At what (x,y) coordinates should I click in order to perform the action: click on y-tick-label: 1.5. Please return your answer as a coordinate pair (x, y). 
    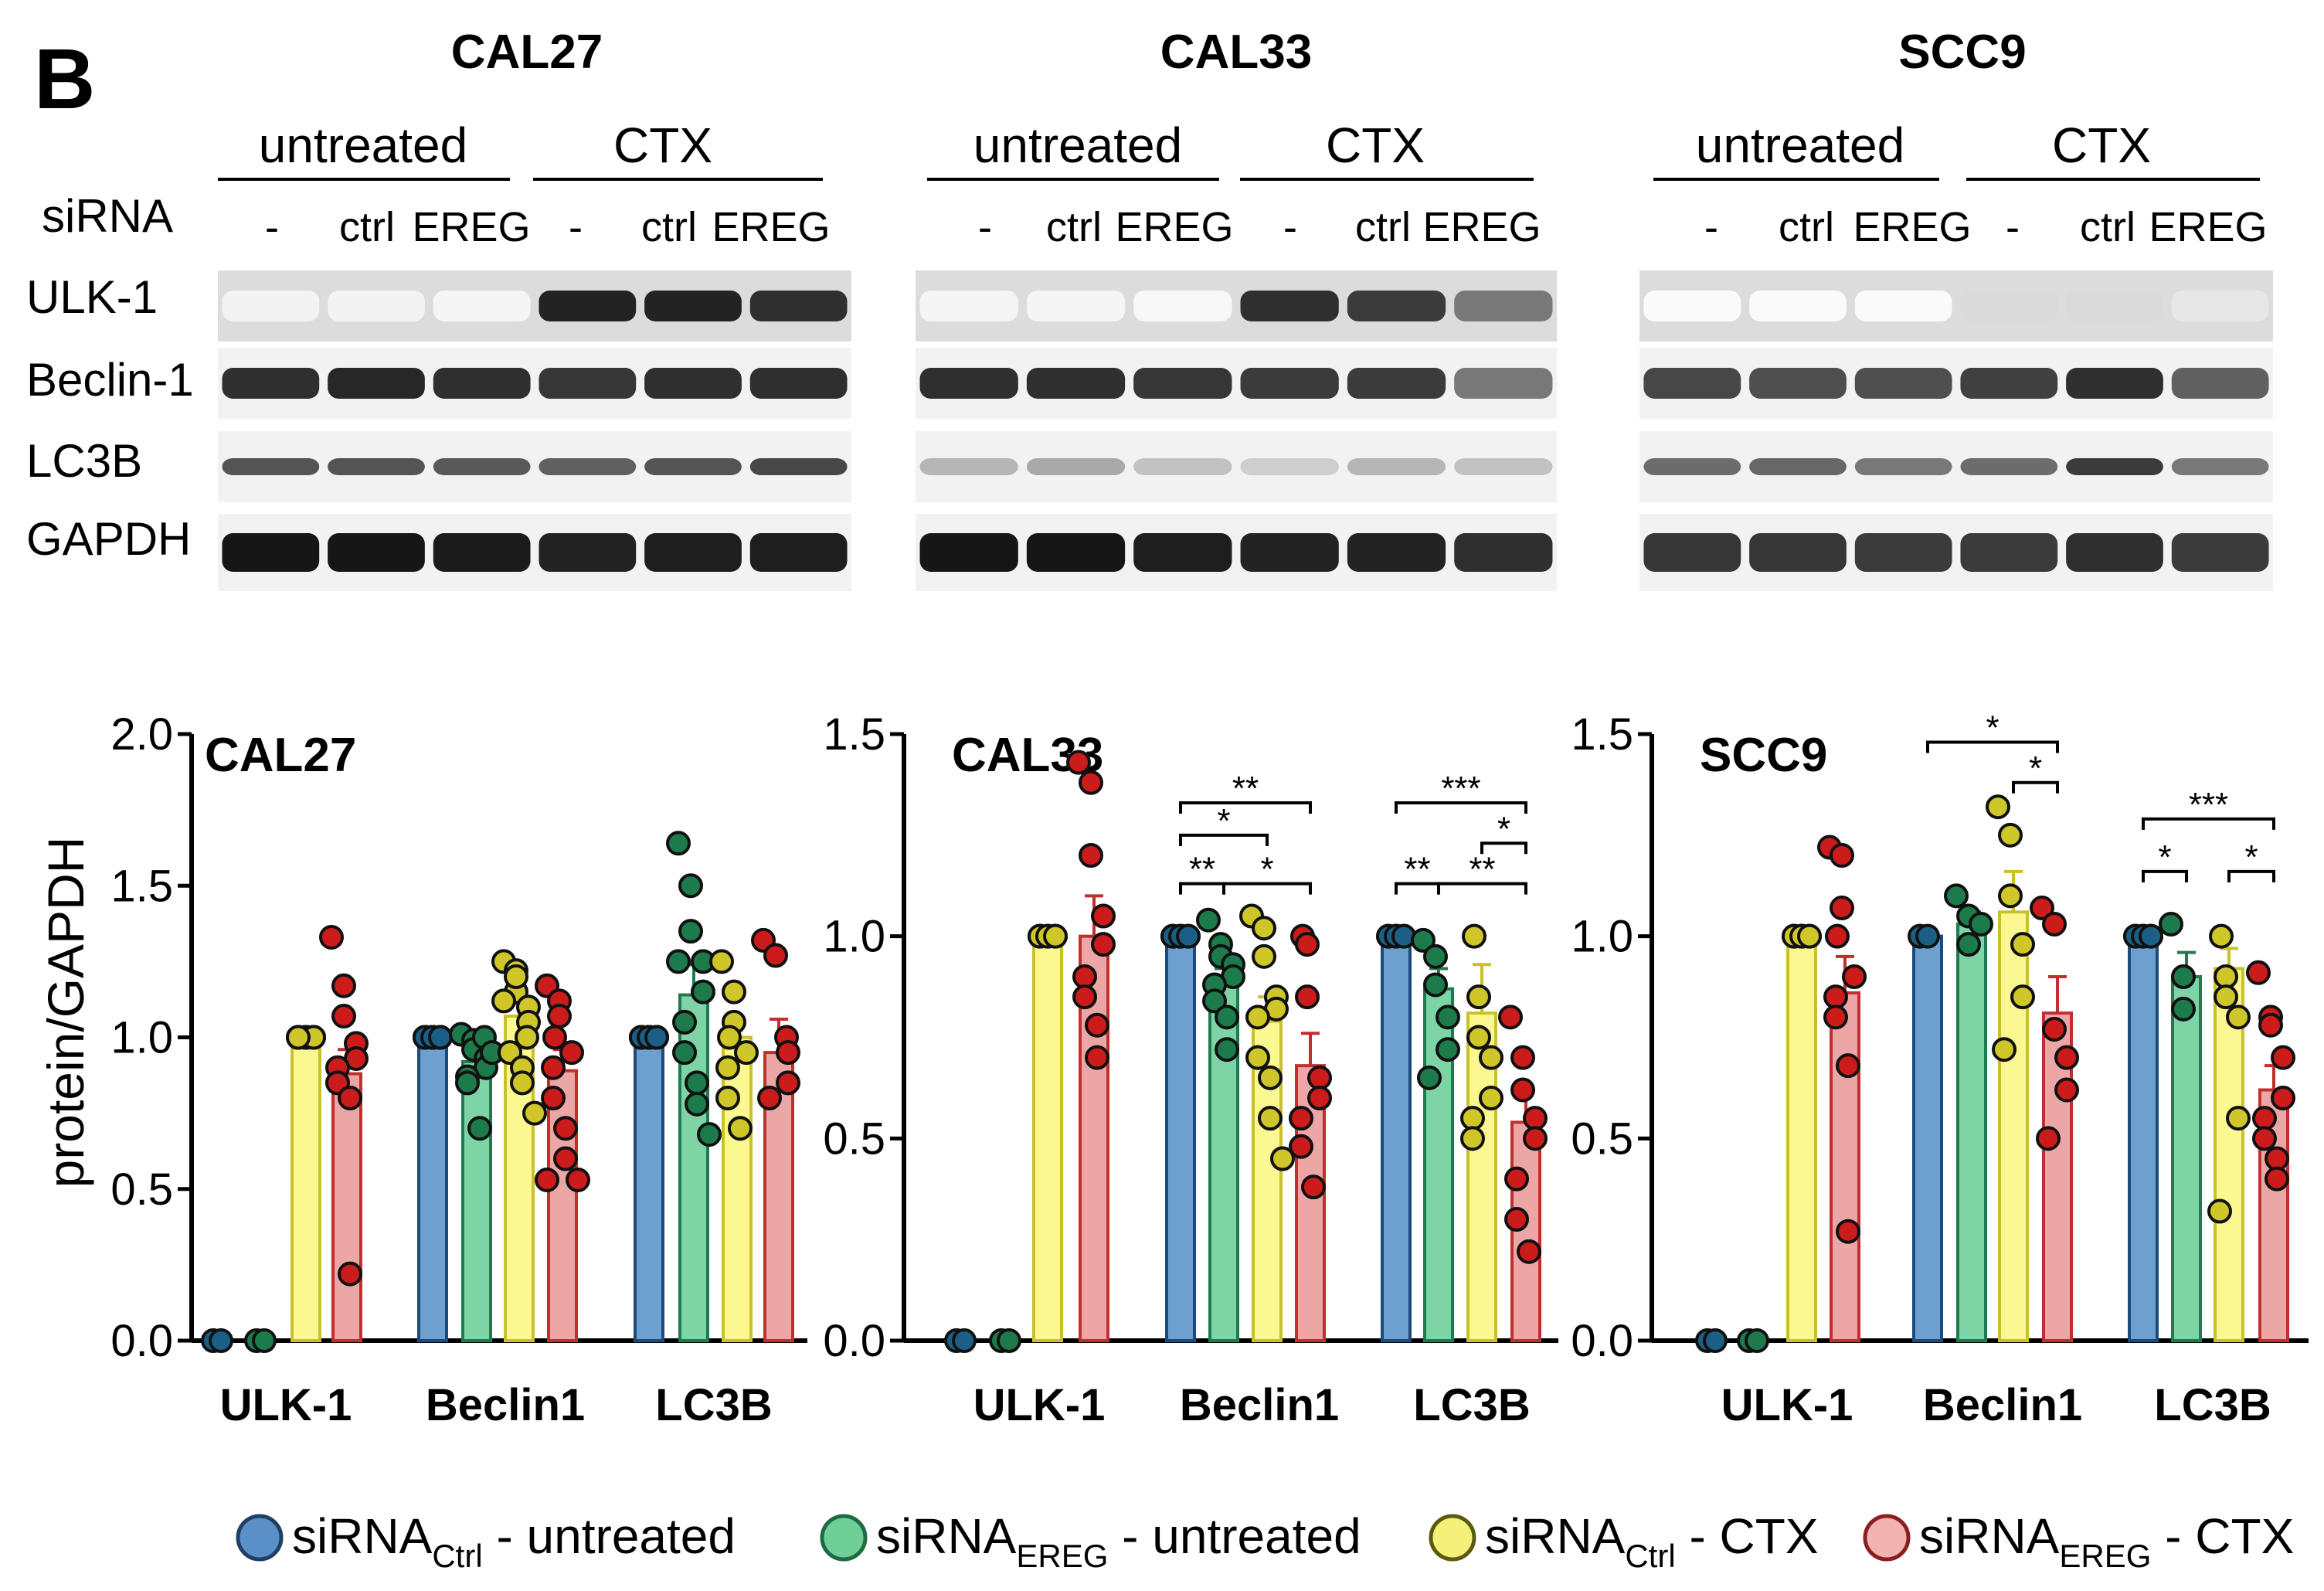
    Looking at the image, I should click on (854, 734).